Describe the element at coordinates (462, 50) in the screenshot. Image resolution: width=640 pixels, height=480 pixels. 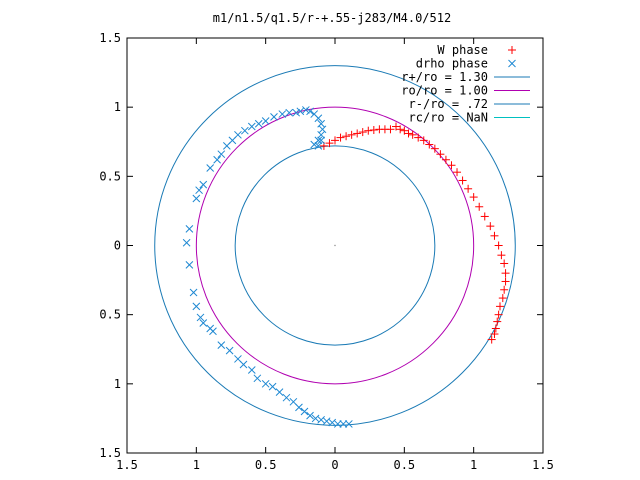
I see `legend-label: W phase` at that location.